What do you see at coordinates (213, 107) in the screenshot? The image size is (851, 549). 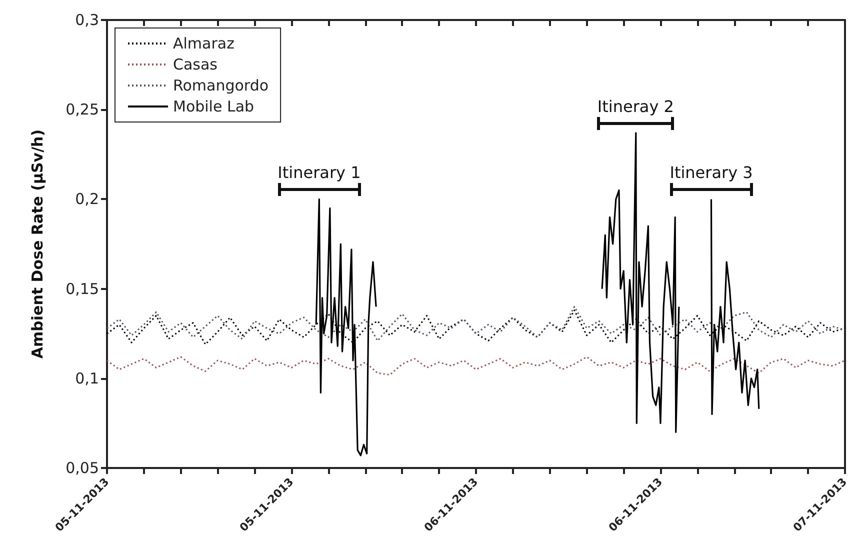 I see `legend-label: Mobile Lab` at bounding box center [213, 107].